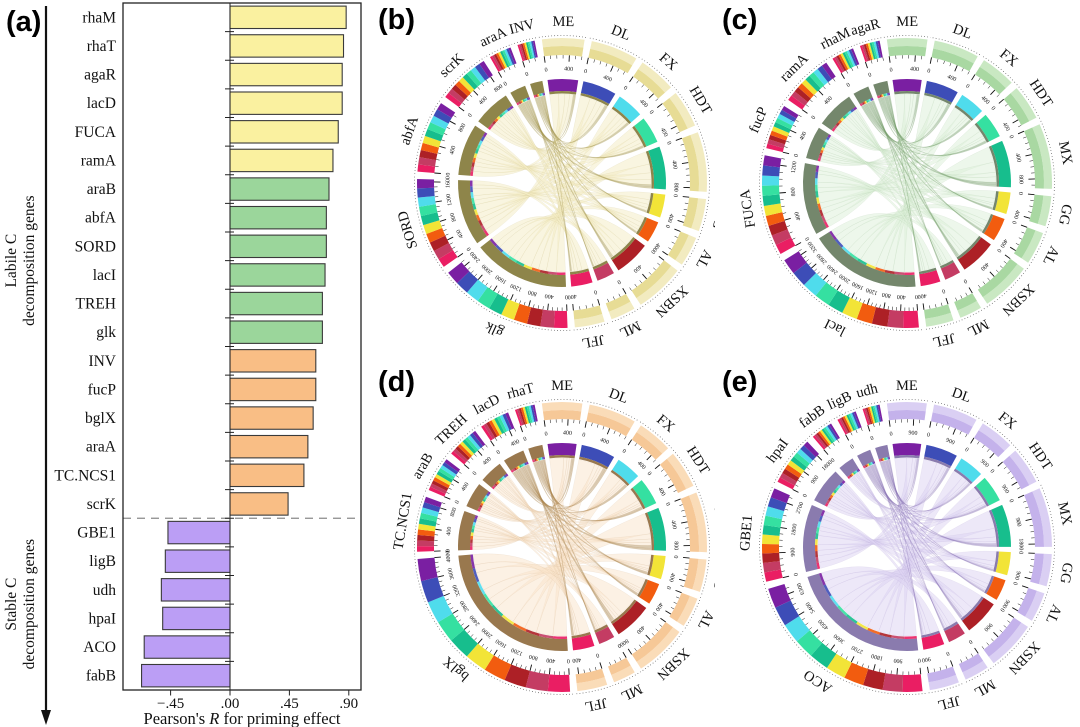 This screenshot has height=727, width=1080. What do you see at coordinates (740, 382) in the screenshot?
I see `panel-label-e: (e)` at bounding box center [740, 382].